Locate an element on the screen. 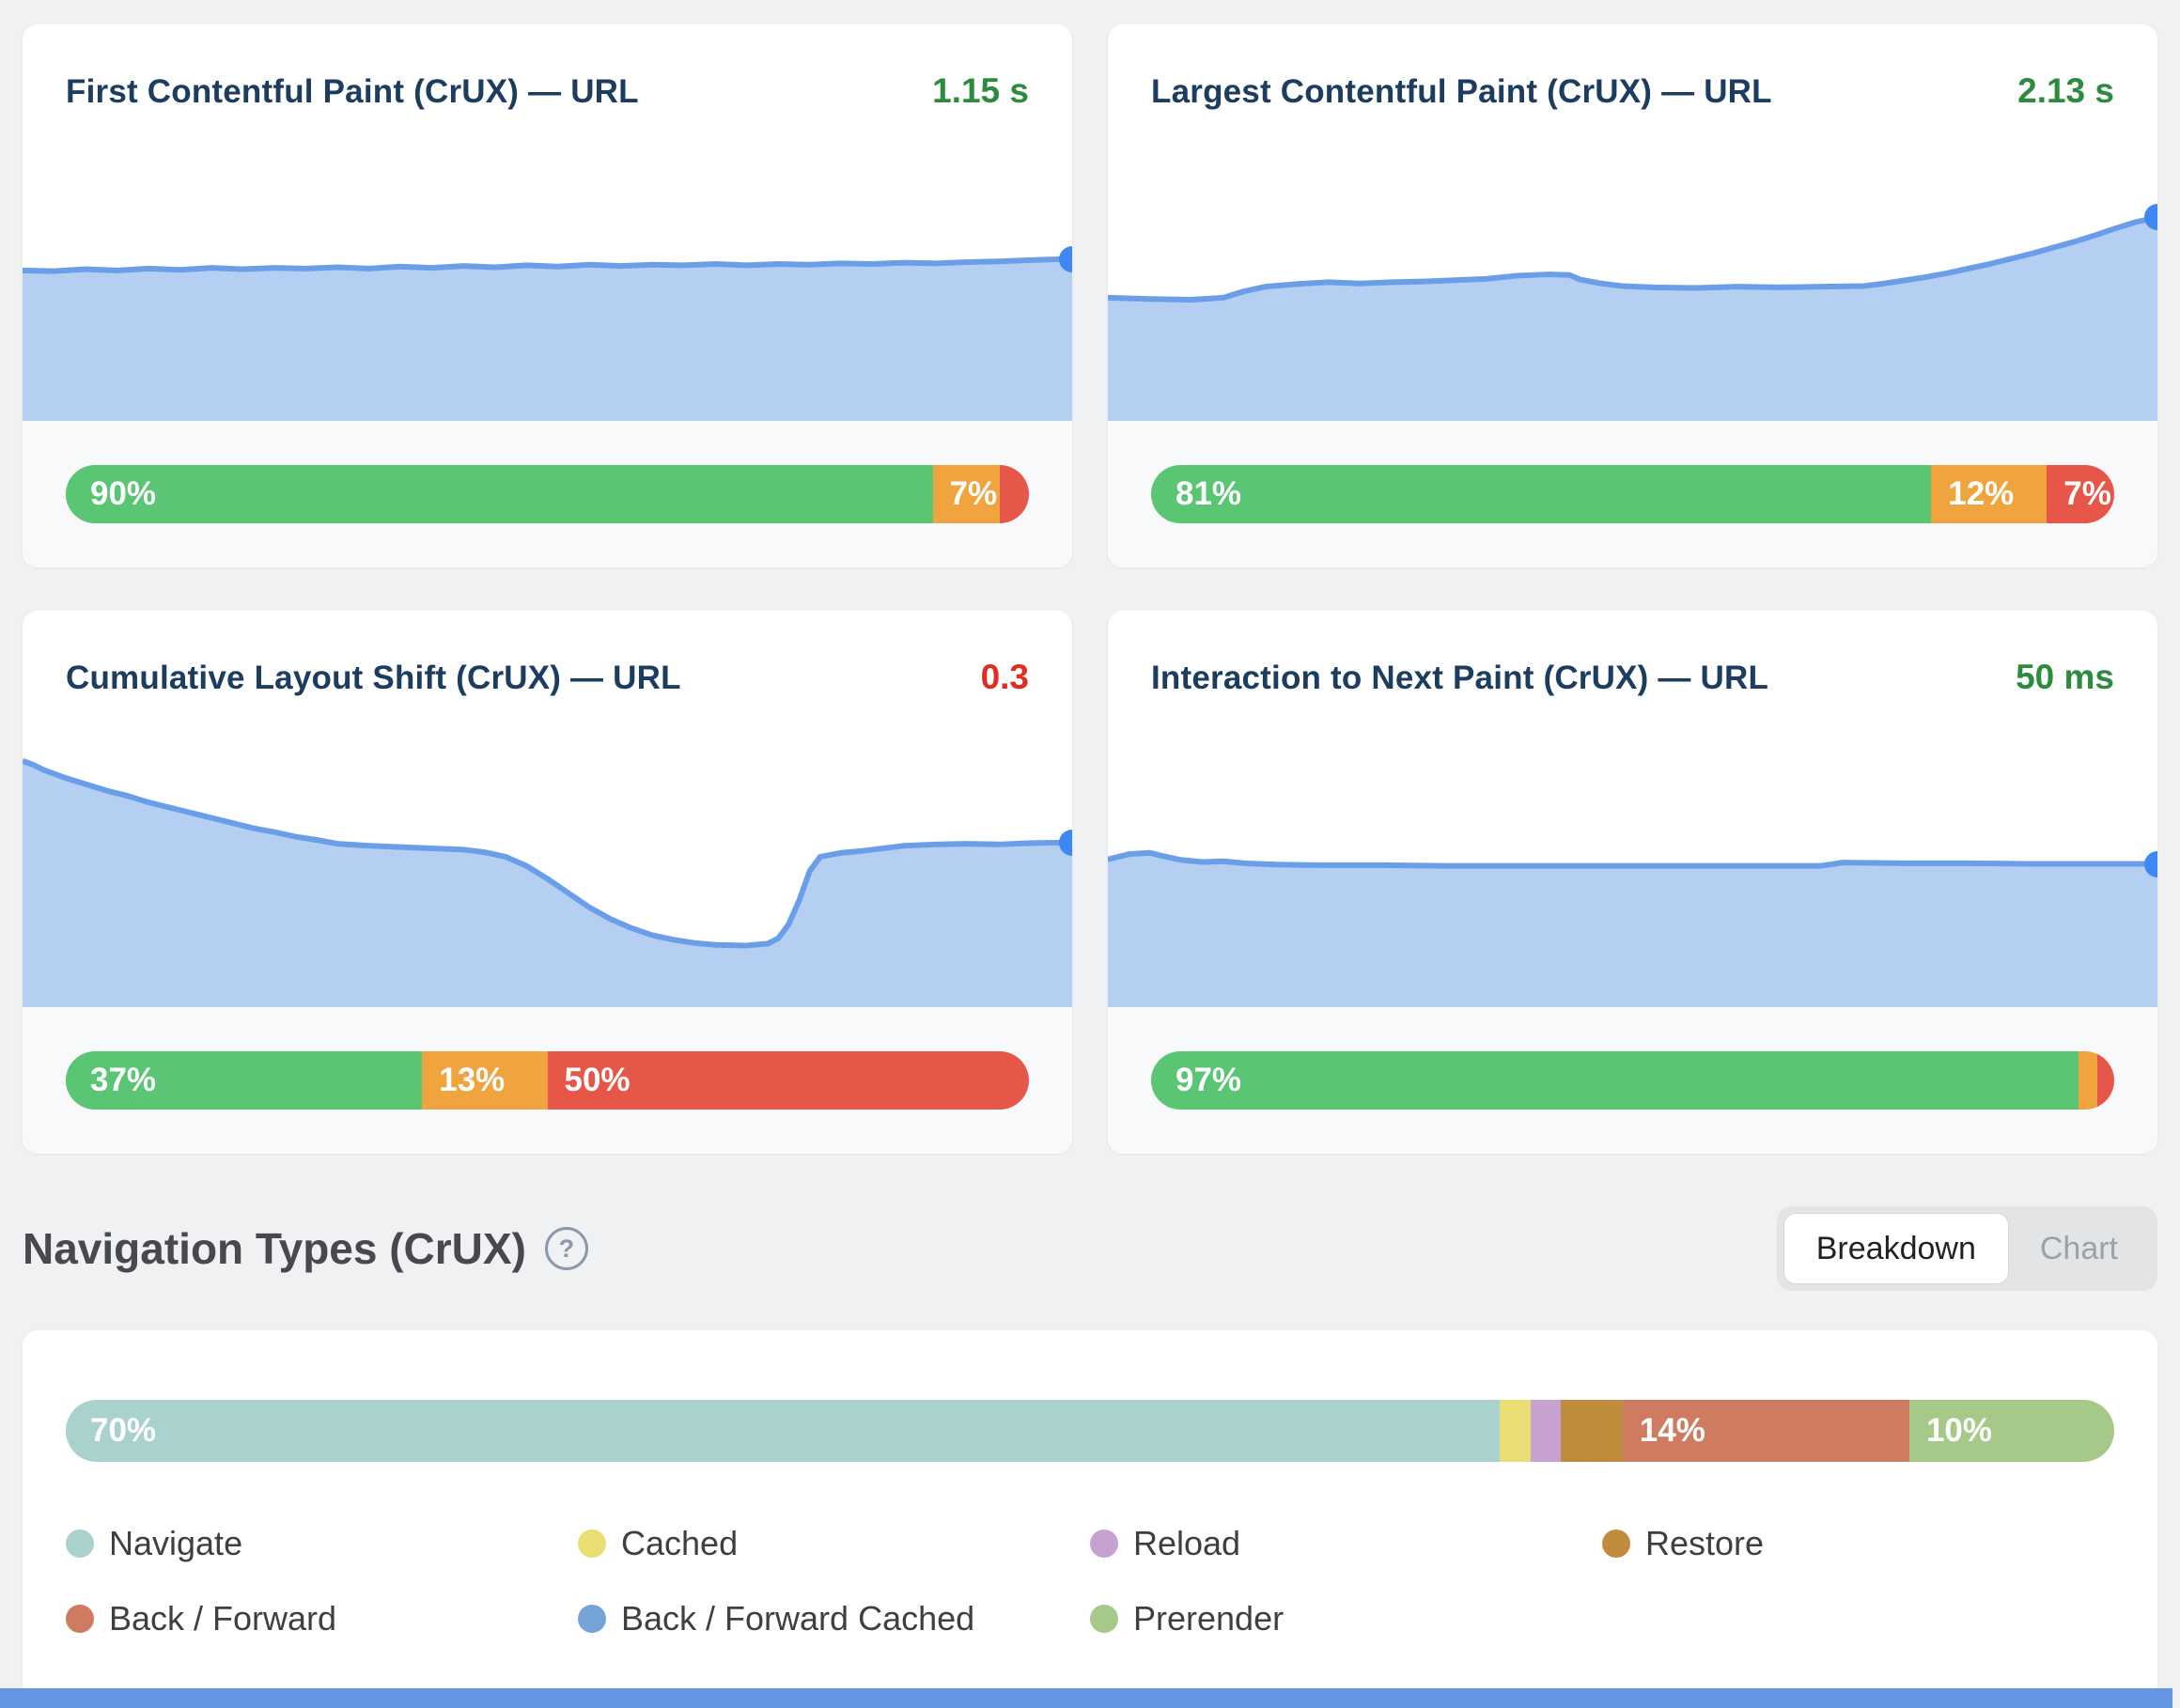  breakdown-chart-toggle: Breakdown Chart is located at coordinates (1967, 1248).